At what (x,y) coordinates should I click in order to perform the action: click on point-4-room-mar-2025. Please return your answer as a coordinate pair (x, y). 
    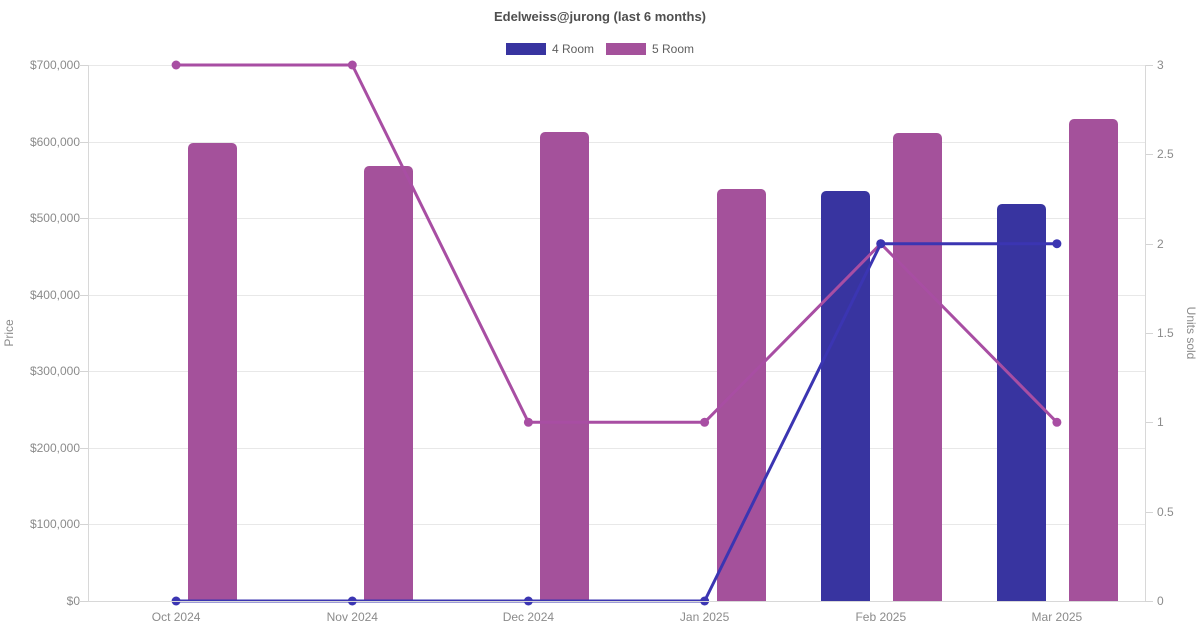
    Looking at the image, I should click on (1057, 244).